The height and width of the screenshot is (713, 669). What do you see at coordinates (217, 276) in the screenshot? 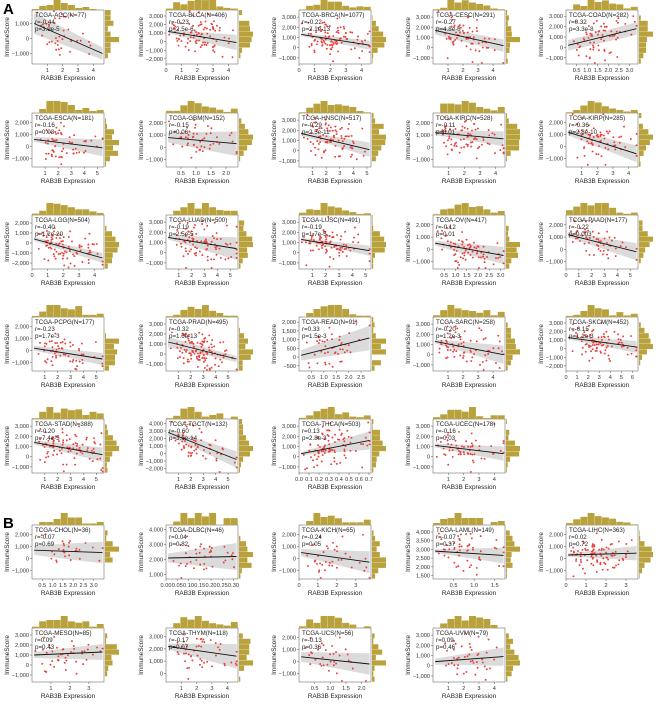
I see `x-tick-label: 4` at bounding box center [217, 276].